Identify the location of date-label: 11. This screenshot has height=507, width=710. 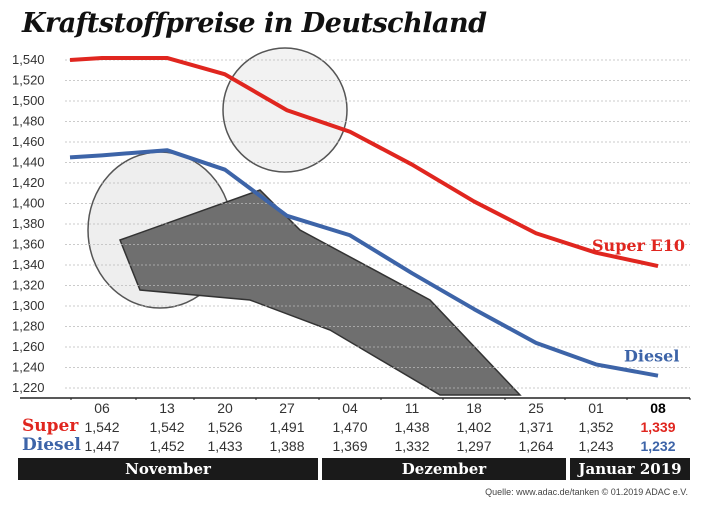
(412, 408).